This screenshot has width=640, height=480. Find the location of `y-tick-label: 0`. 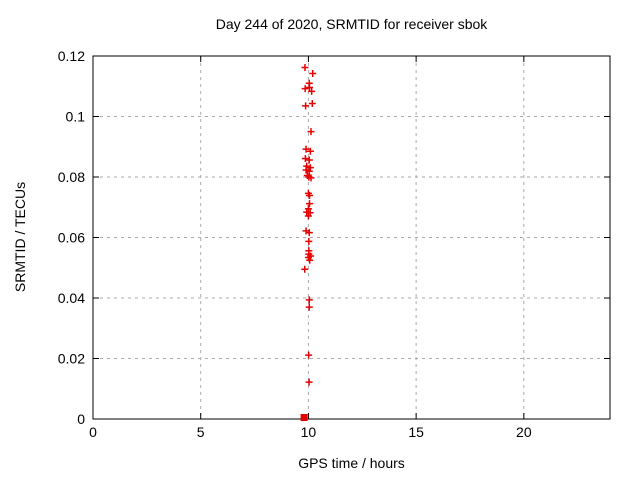

y-tick-label: 0 is located at coordinates (81, 419).